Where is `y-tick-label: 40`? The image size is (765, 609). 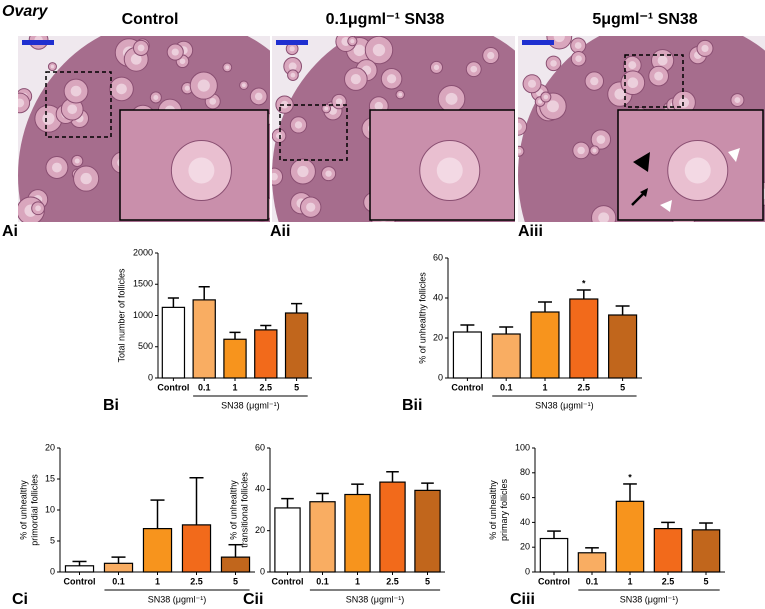 y-tick-label: 40 is located at coordinates (260, 489).